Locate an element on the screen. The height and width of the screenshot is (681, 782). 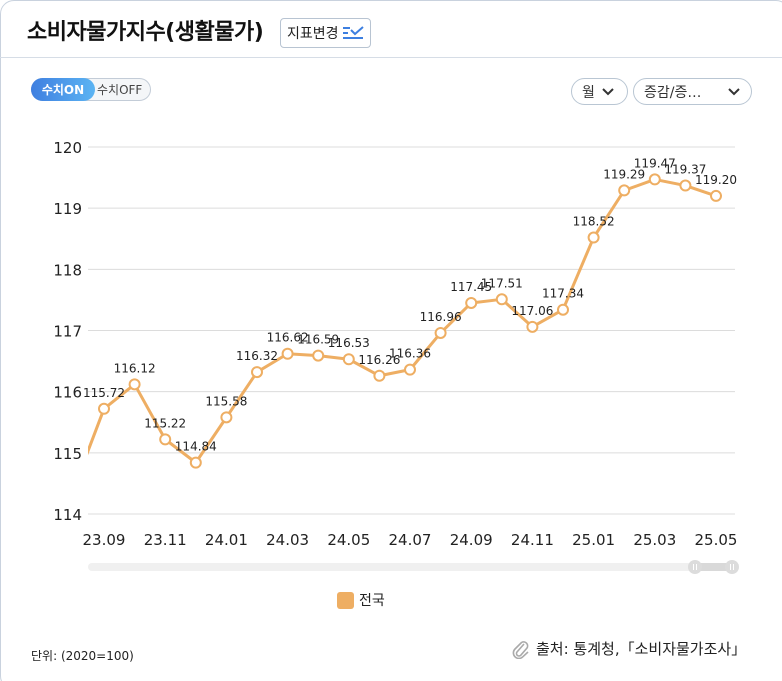
data-label: 119.20 is located at coordinates (716, 180).